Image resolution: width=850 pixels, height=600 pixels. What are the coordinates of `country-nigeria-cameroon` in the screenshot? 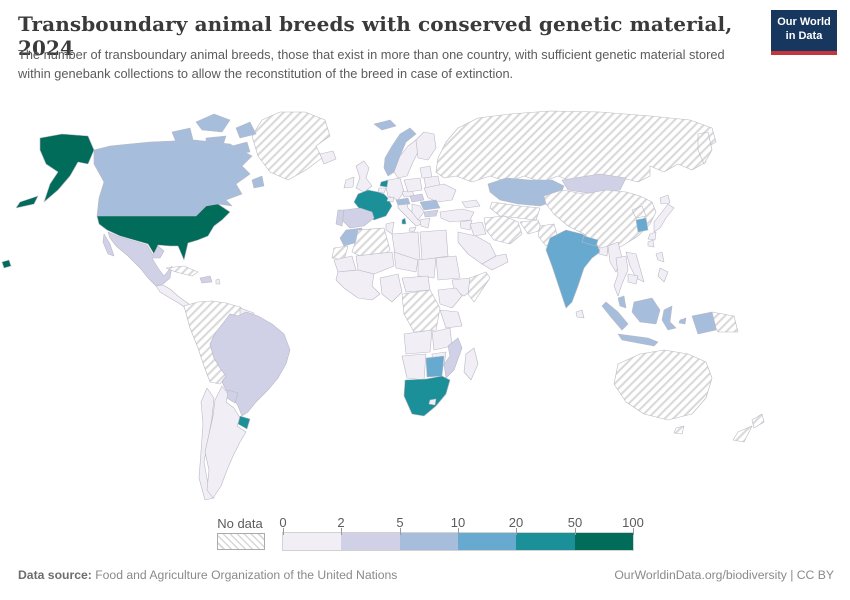 It's located at (391, 288).